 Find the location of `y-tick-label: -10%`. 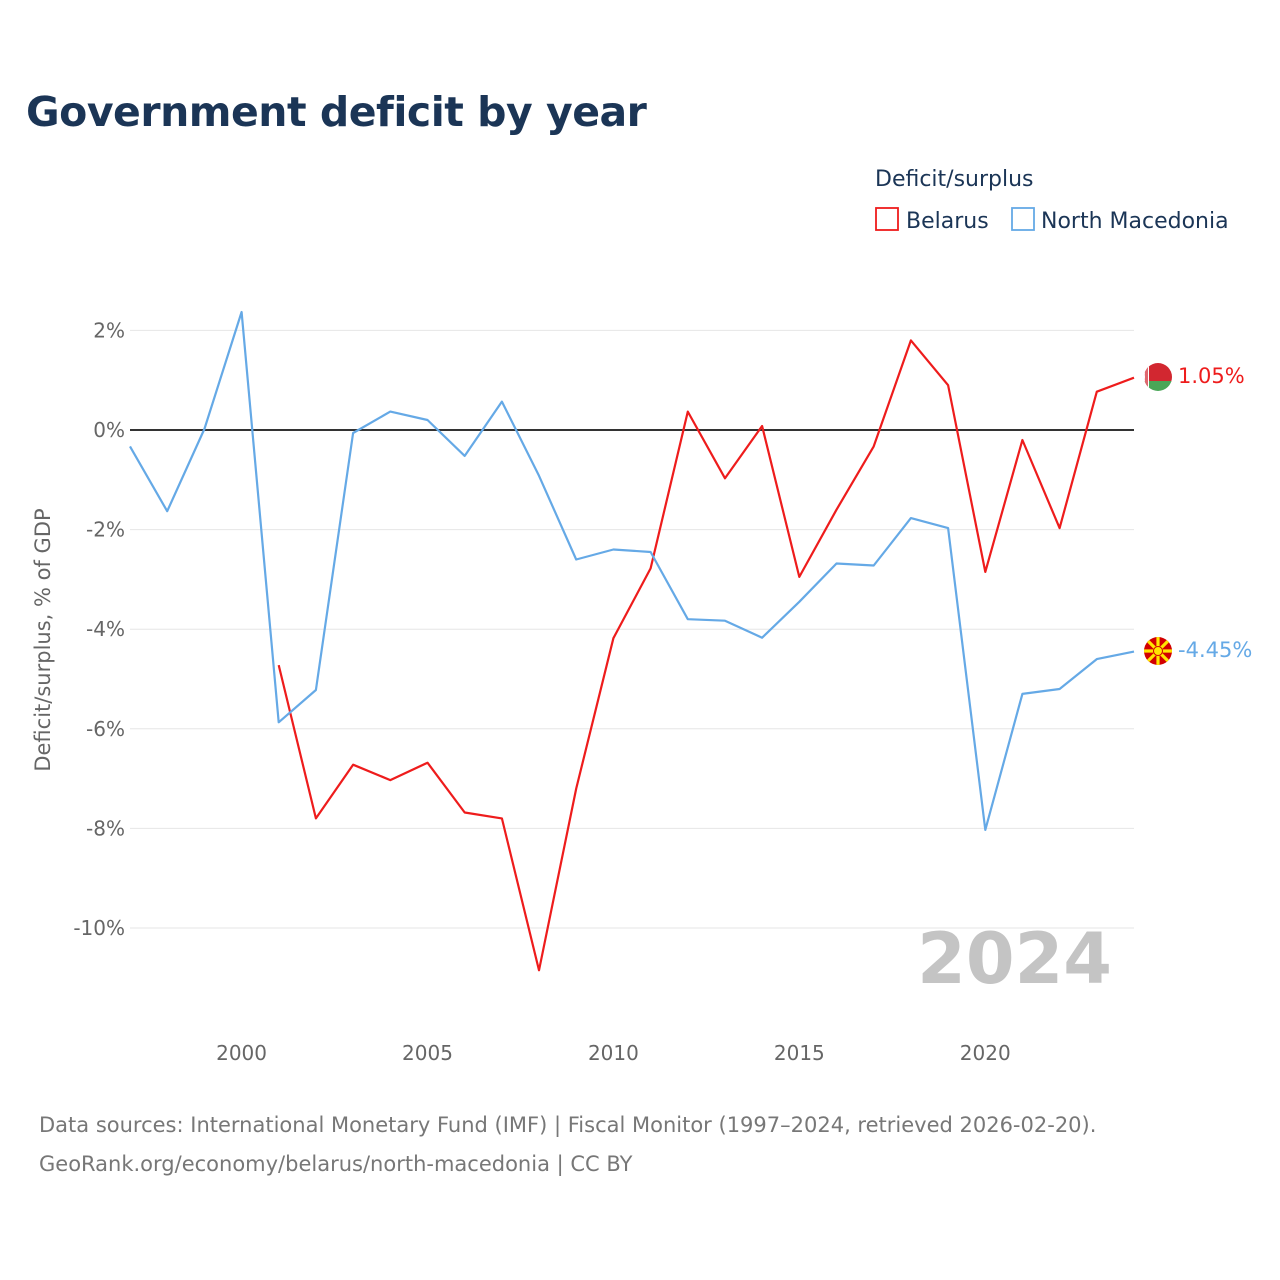

y-tick-label: -10% is located at coordinates (99, 928).